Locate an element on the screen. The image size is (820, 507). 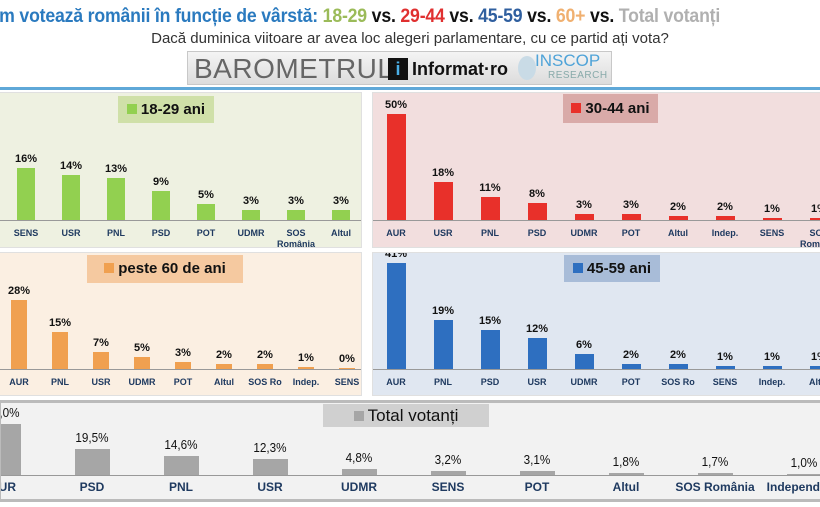
title-part: 45-59 is located at coordinates (500, 16).